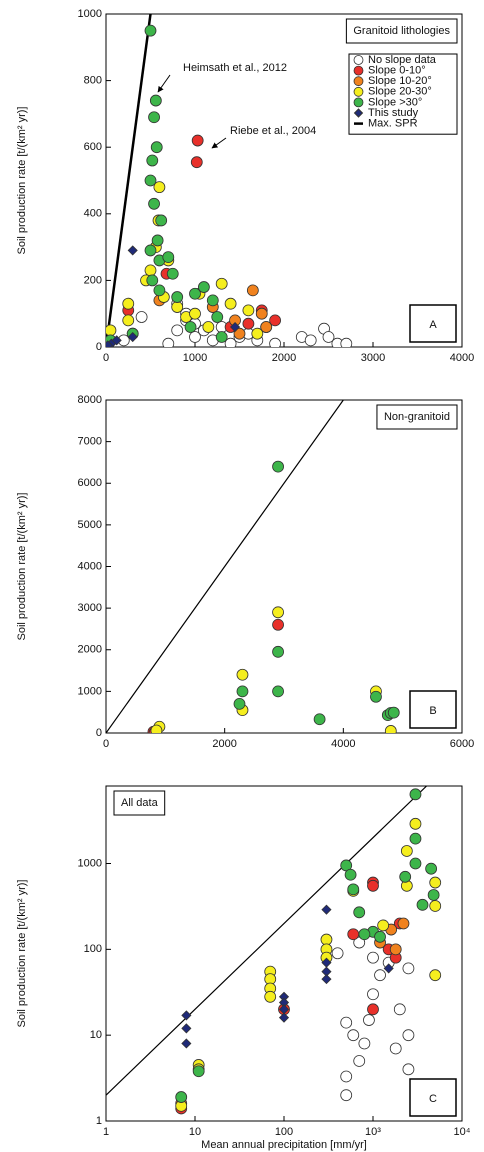 This screenshot has height=1152, width=484. Describe the element at coordinates (284, 1145) in the screenshot. I see `x-axis-label: Mean annual precipitation [mm/yr]` at that location.